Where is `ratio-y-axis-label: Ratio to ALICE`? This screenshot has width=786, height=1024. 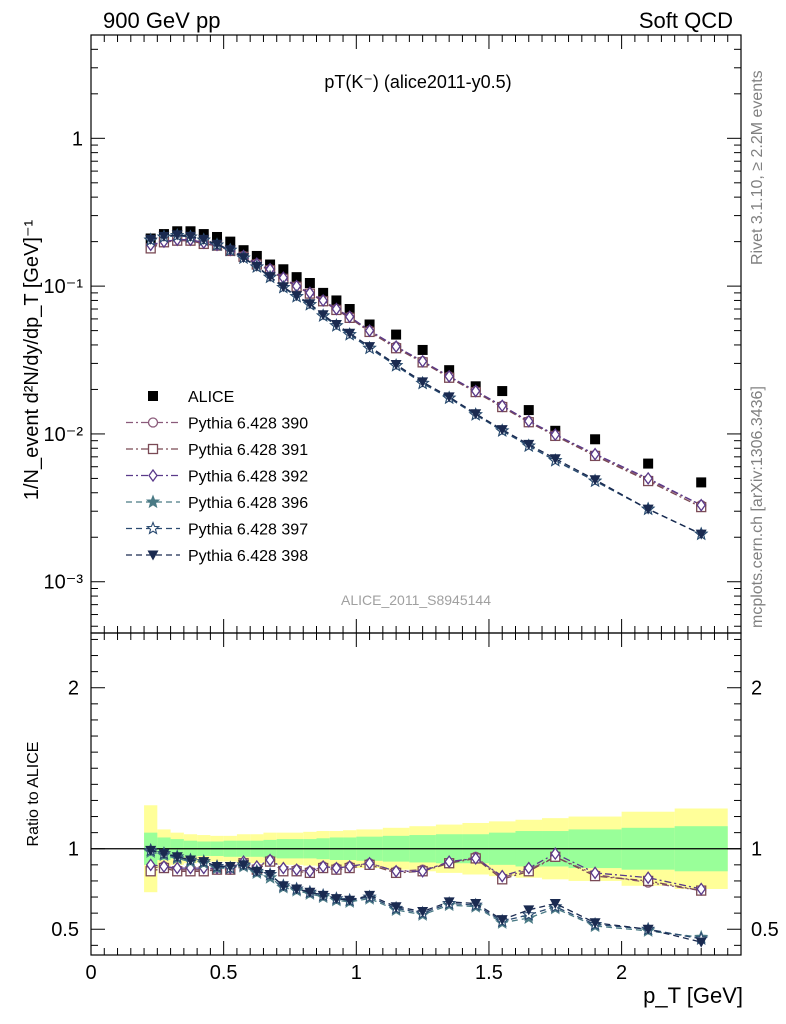
ratio-y-axis-label: Ratio to ALICE is located at coordinates (33, 794).